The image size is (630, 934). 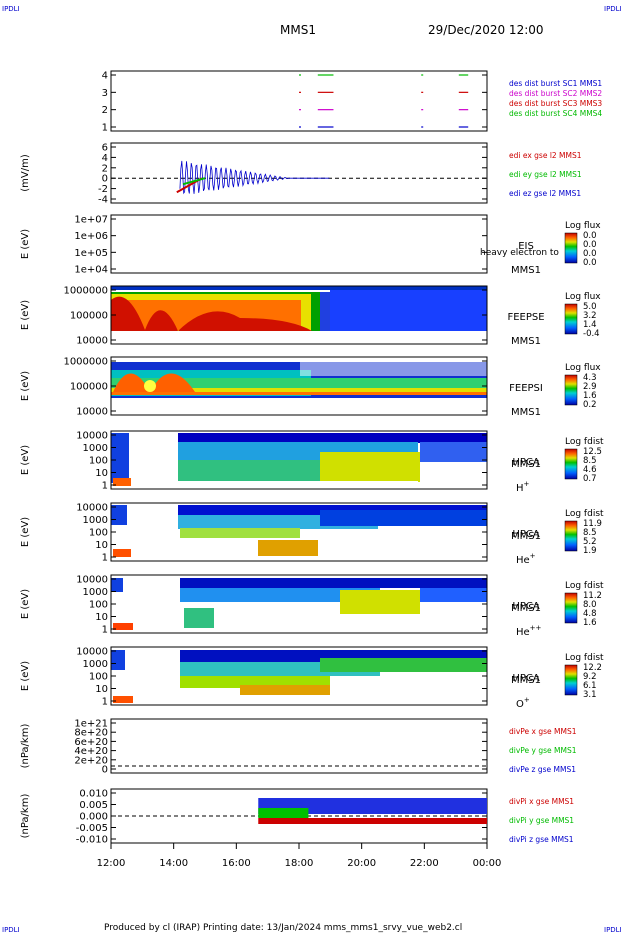 I want to click on colorbar-tick: 4.6, so click(x=590, y=470).